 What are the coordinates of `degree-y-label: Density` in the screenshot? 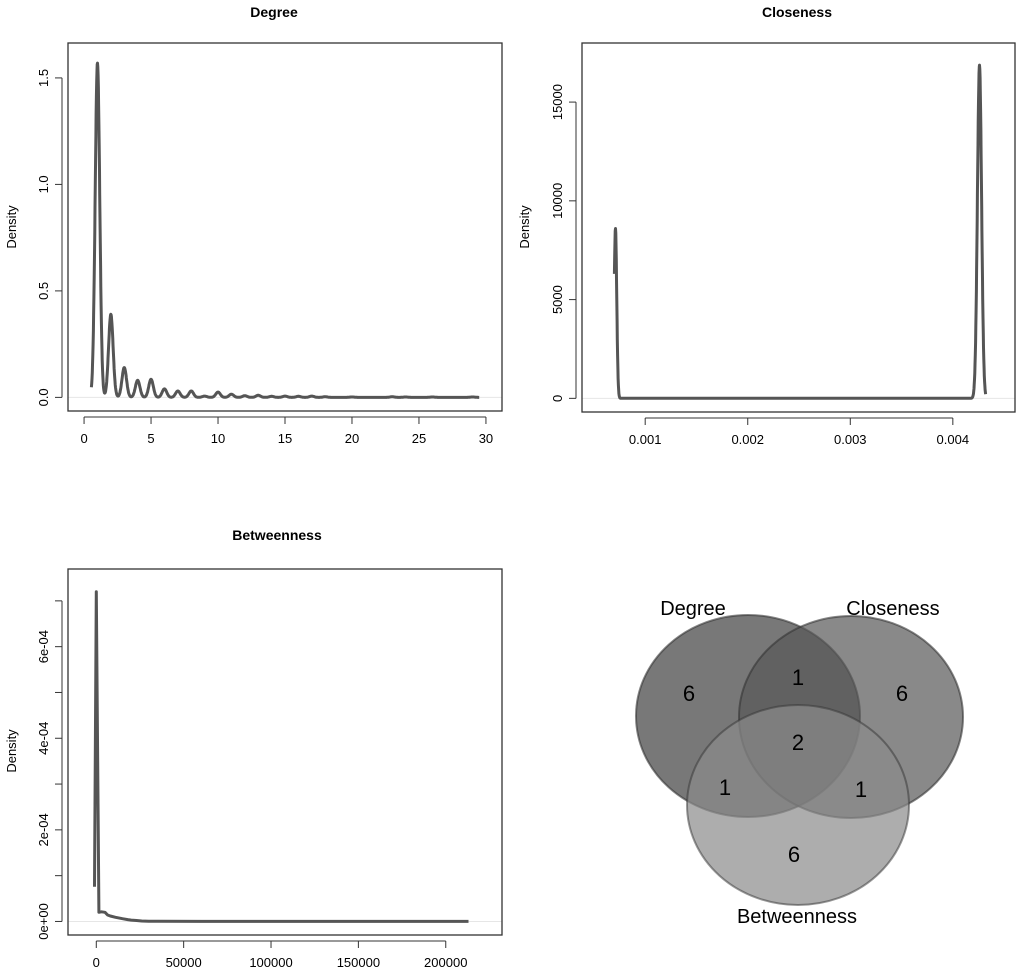 It's located at (11, 227).